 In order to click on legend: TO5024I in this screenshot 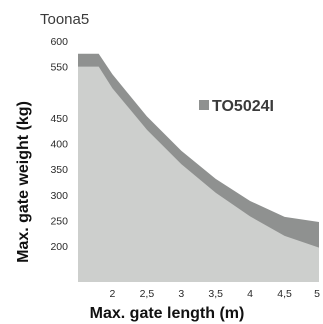, I will do `click(236, 106)`.